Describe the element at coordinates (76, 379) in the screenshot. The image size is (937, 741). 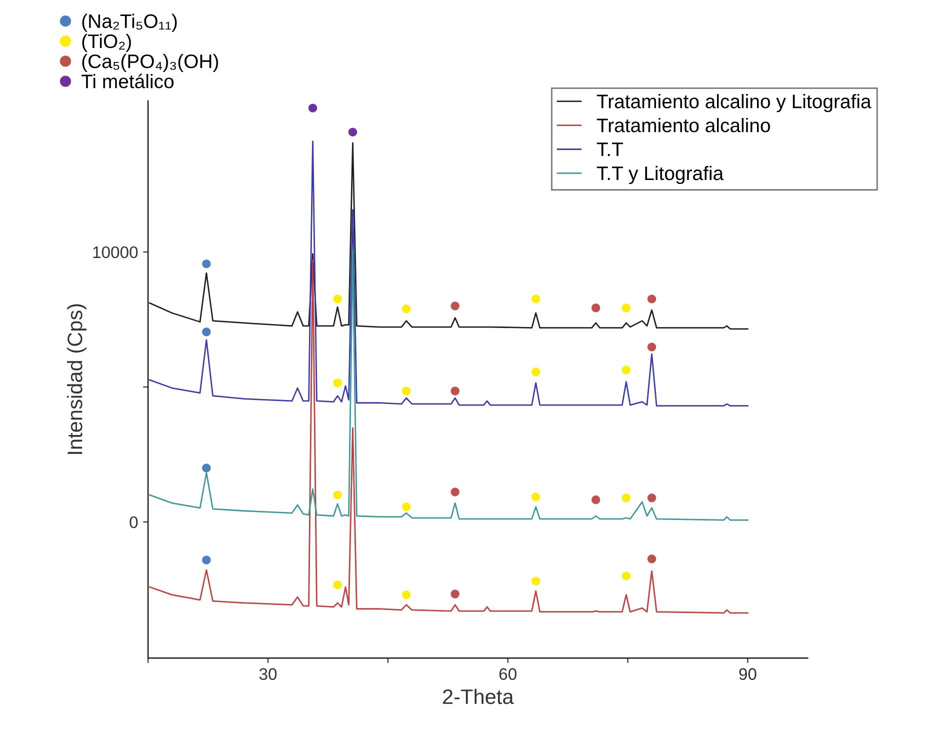
I see `y-axis-title: Intensidad (Cps)` at that location.